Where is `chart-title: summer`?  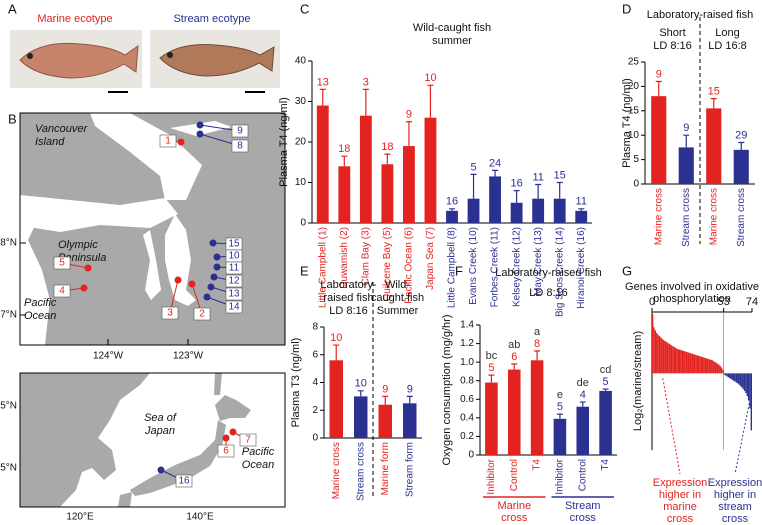 chart-title: summer is located at coordinates (452, 41).